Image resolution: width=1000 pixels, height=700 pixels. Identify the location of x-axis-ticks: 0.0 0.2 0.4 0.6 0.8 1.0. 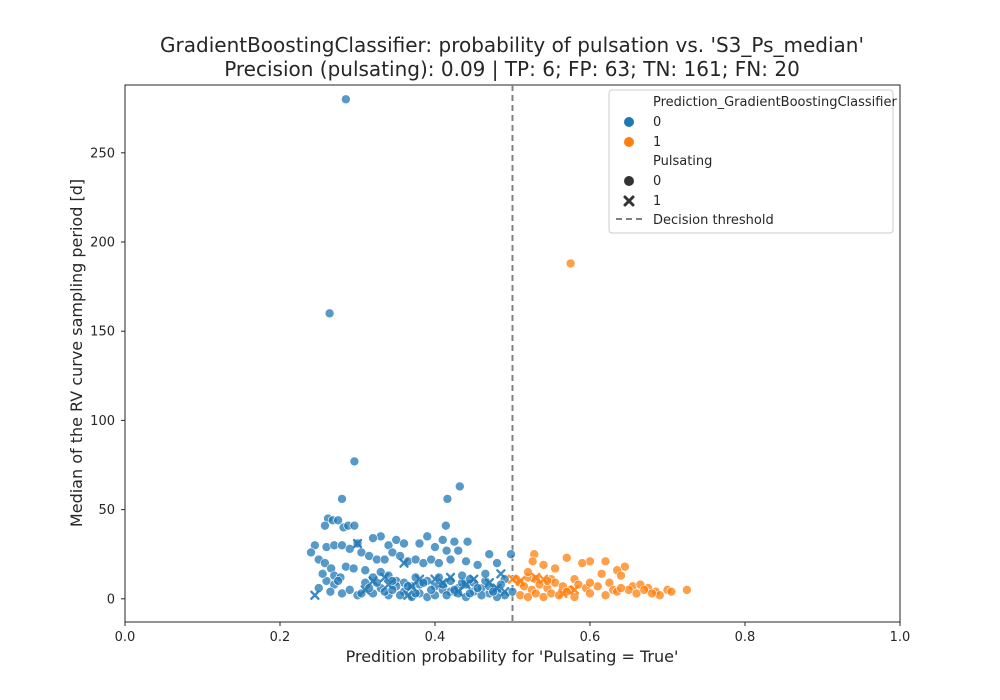
(513, 633).